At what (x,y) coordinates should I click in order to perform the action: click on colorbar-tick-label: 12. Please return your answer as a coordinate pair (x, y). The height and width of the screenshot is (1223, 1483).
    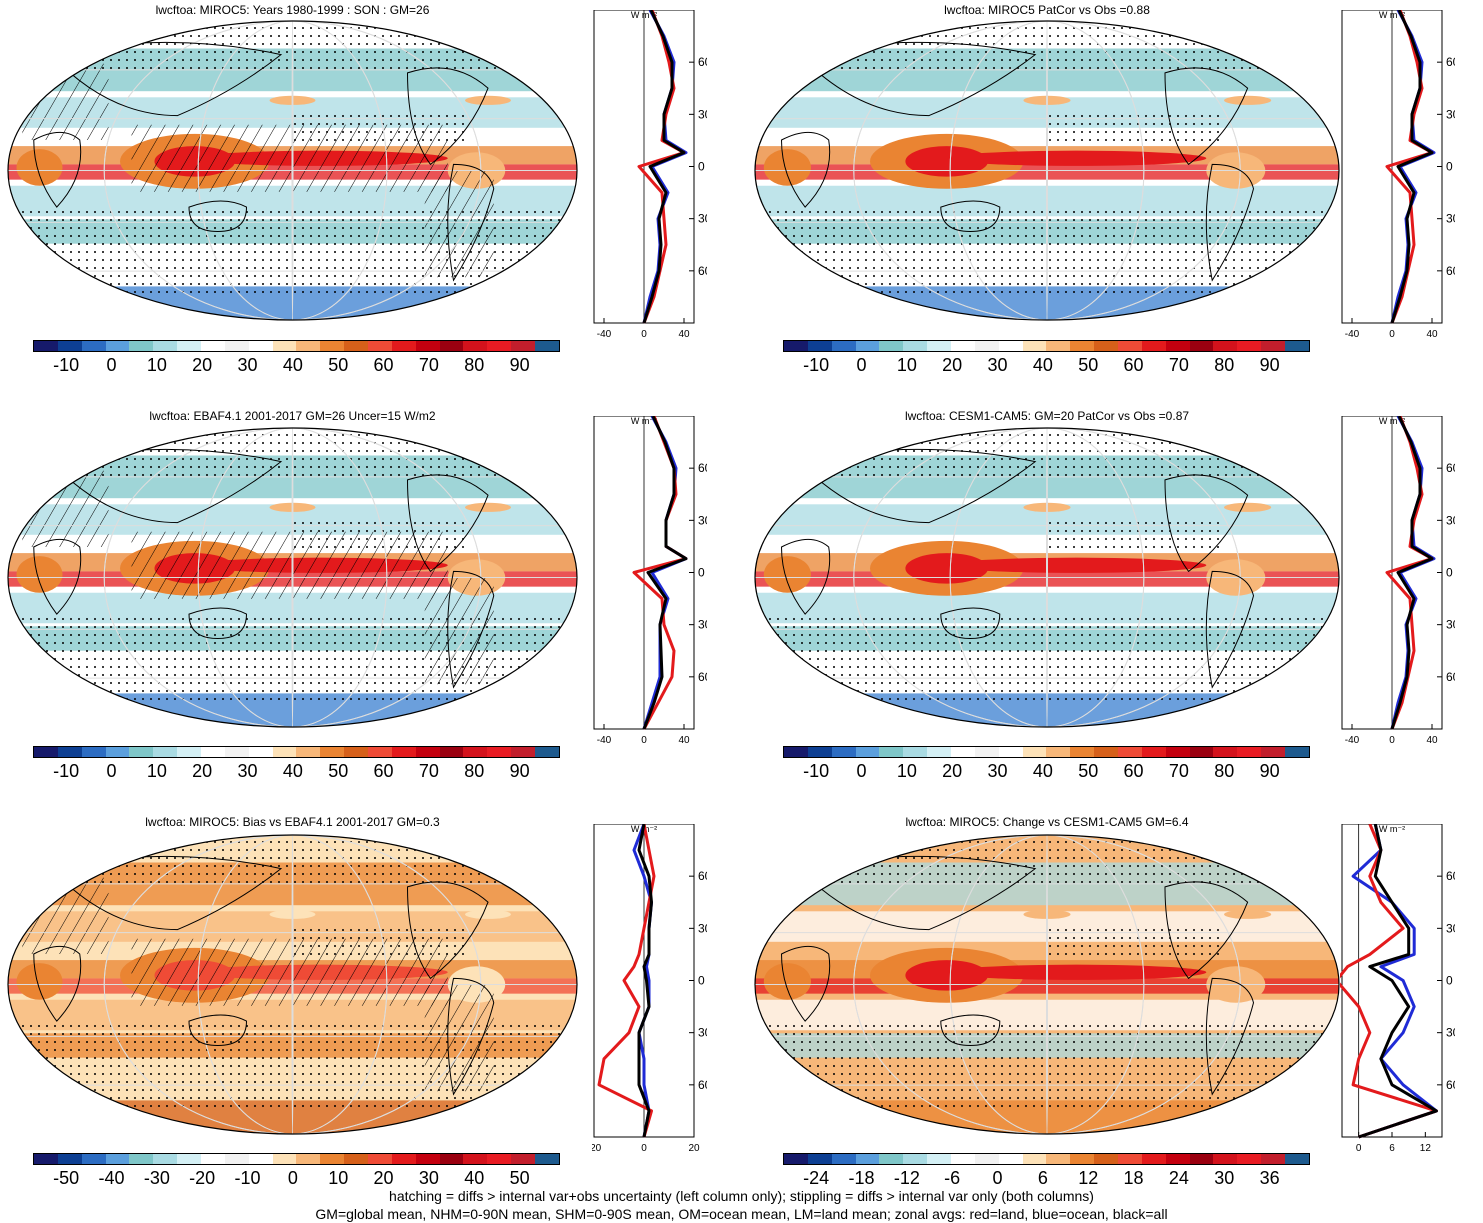
    Looking at the image, I should click on (1088, 1178).